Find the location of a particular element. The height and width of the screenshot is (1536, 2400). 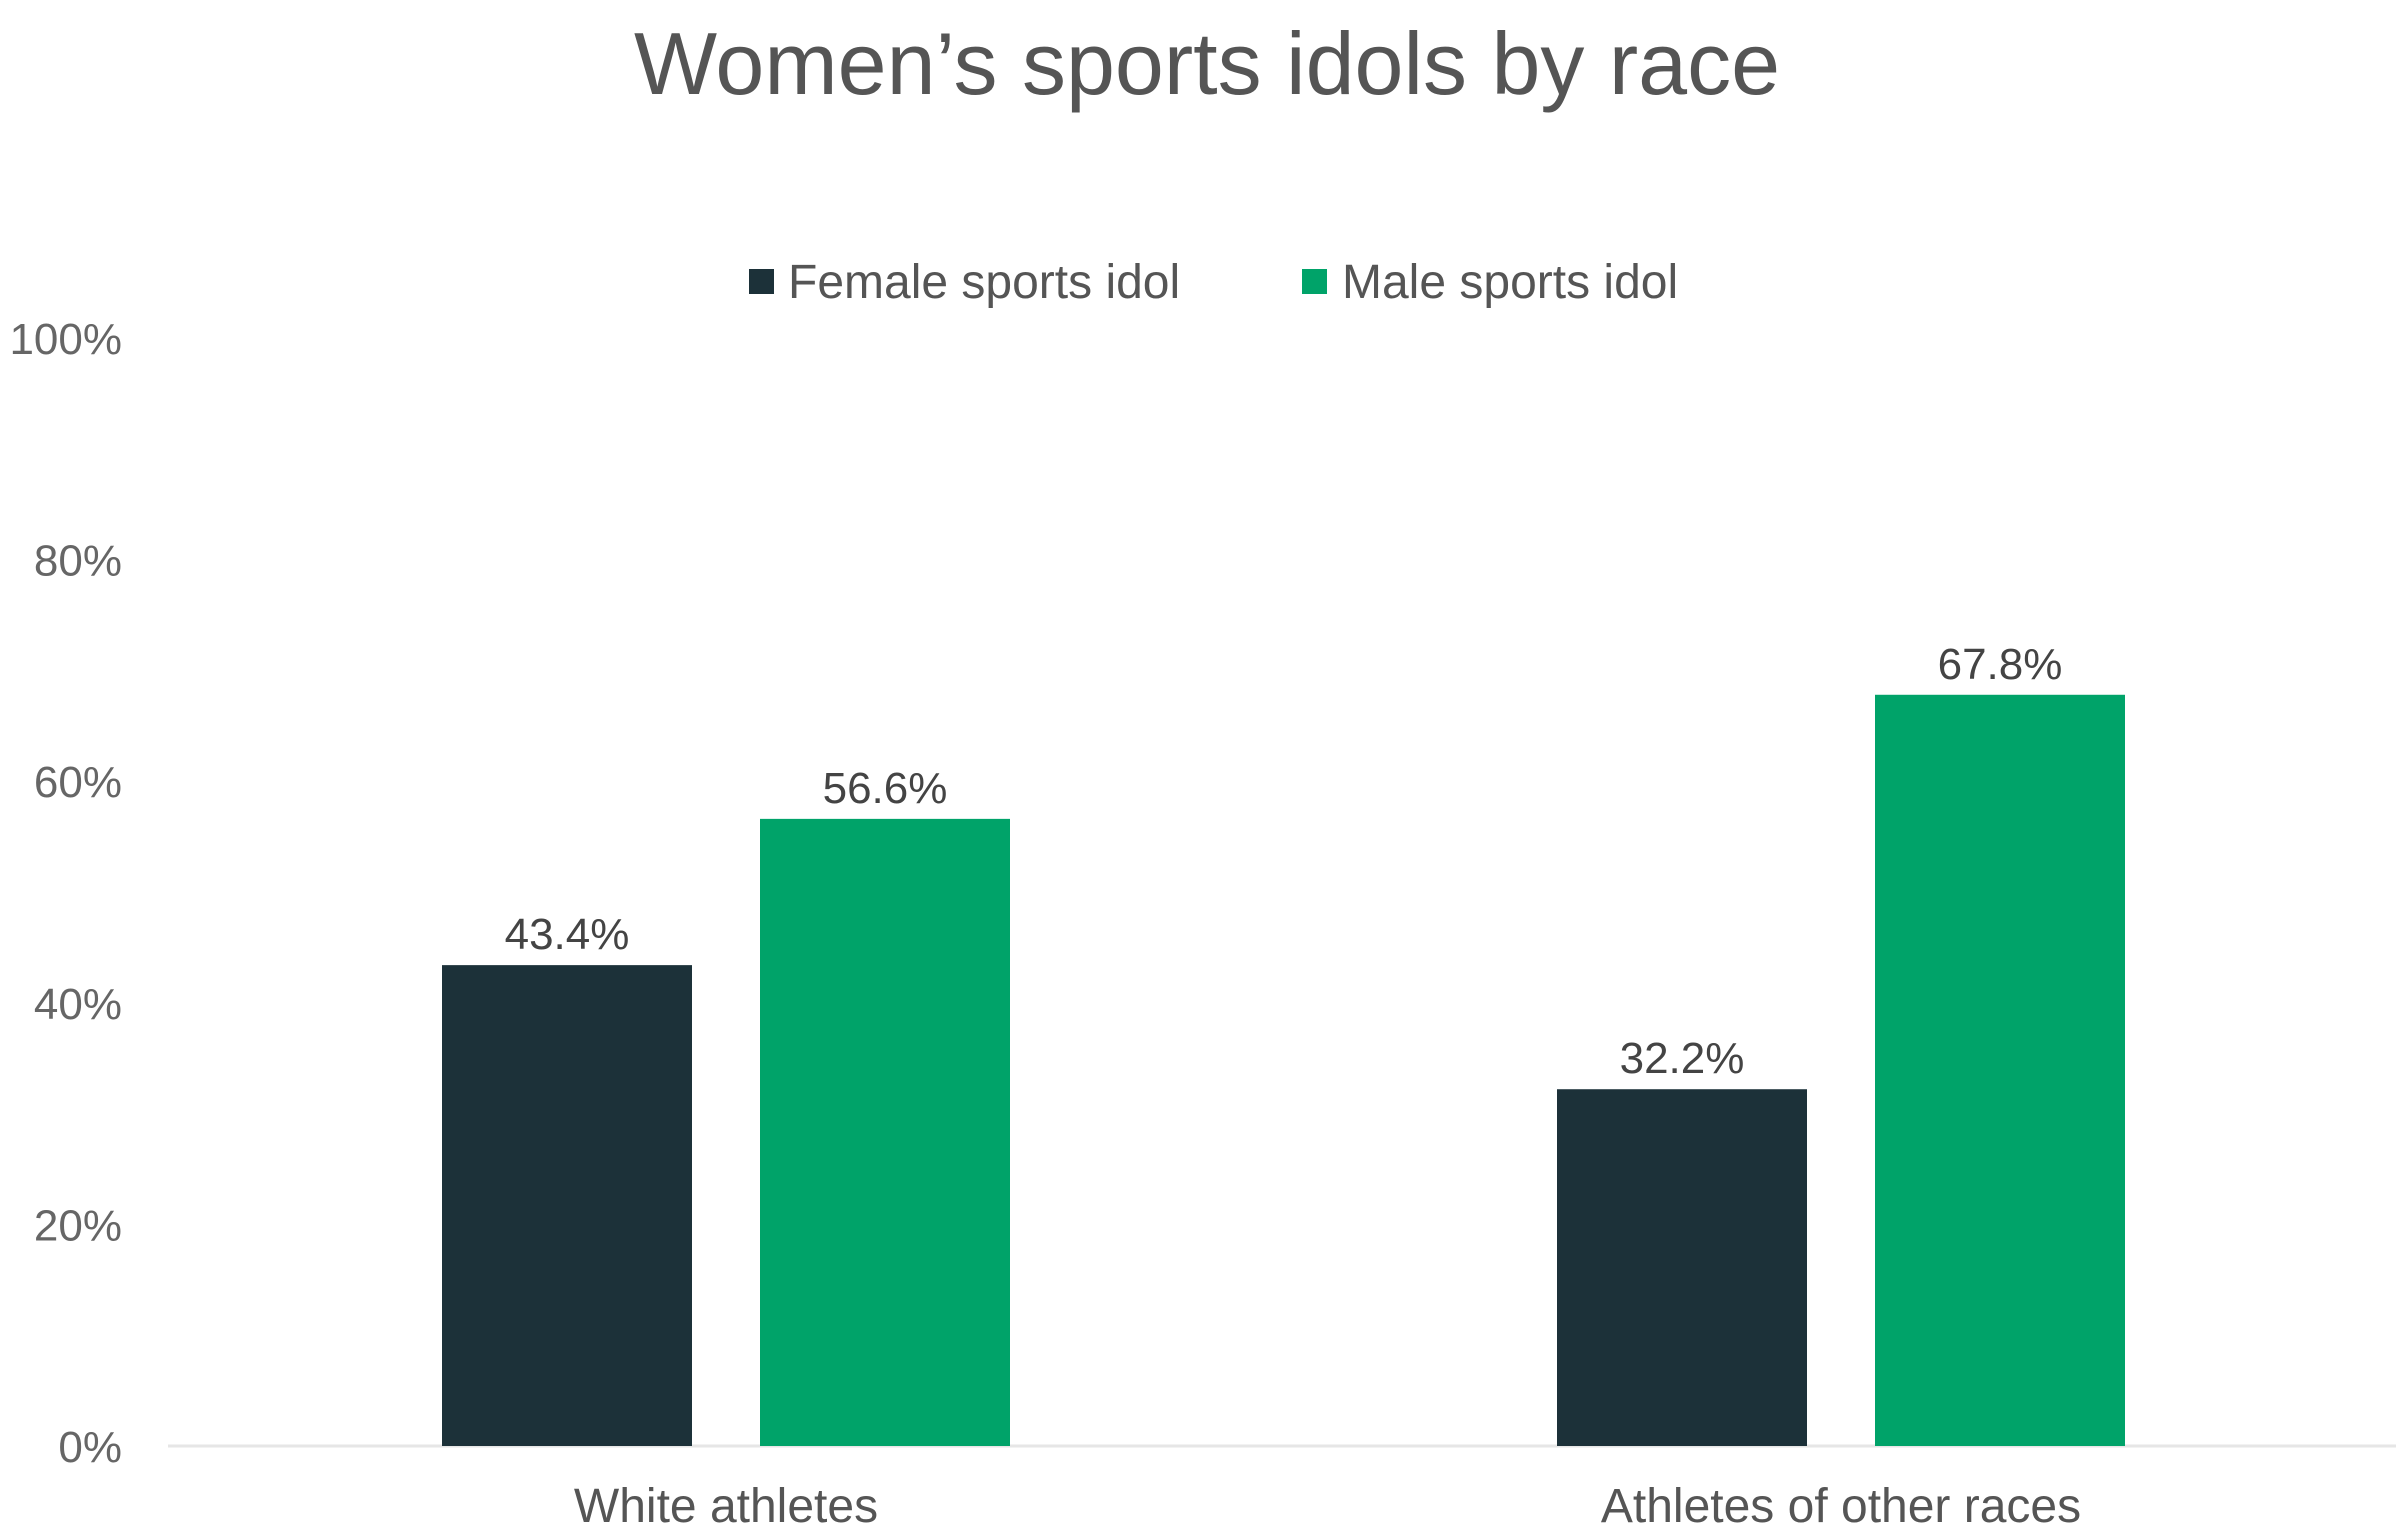

y-tick-label: 0% is located at coordinates (90, 1447).